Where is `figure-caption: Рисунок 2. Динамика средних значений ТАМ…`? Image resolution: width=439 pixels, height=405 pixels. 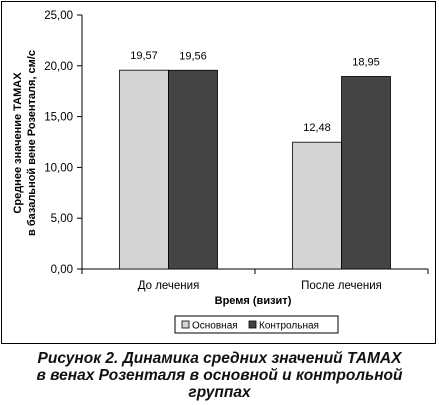 figure-caption: Рисунок 2. Динамика средних значений ТАМ… is located at coordinates (219, 375).